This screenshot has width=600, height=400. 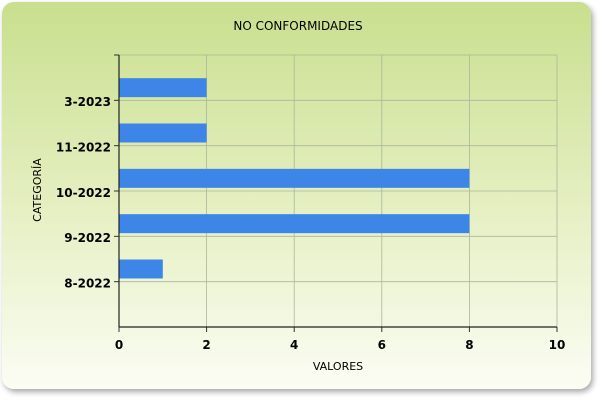 What do you see at coordinates (163, 88) in the screenshot?
I see `bar-3-2023` at bounding box center [163, 88].